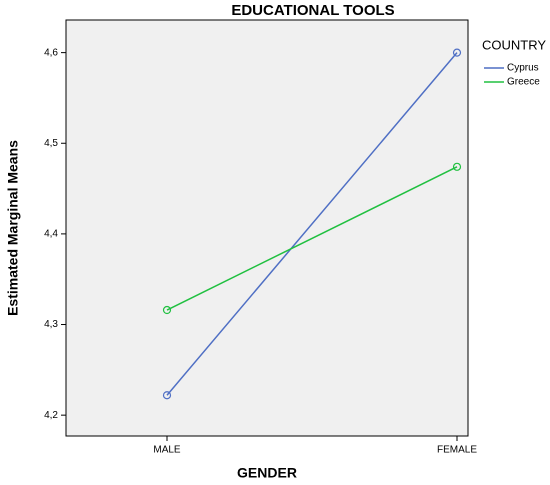 The image size is (550, 485). I want to click on y-tick-label: 4,3, so click(51, 324).